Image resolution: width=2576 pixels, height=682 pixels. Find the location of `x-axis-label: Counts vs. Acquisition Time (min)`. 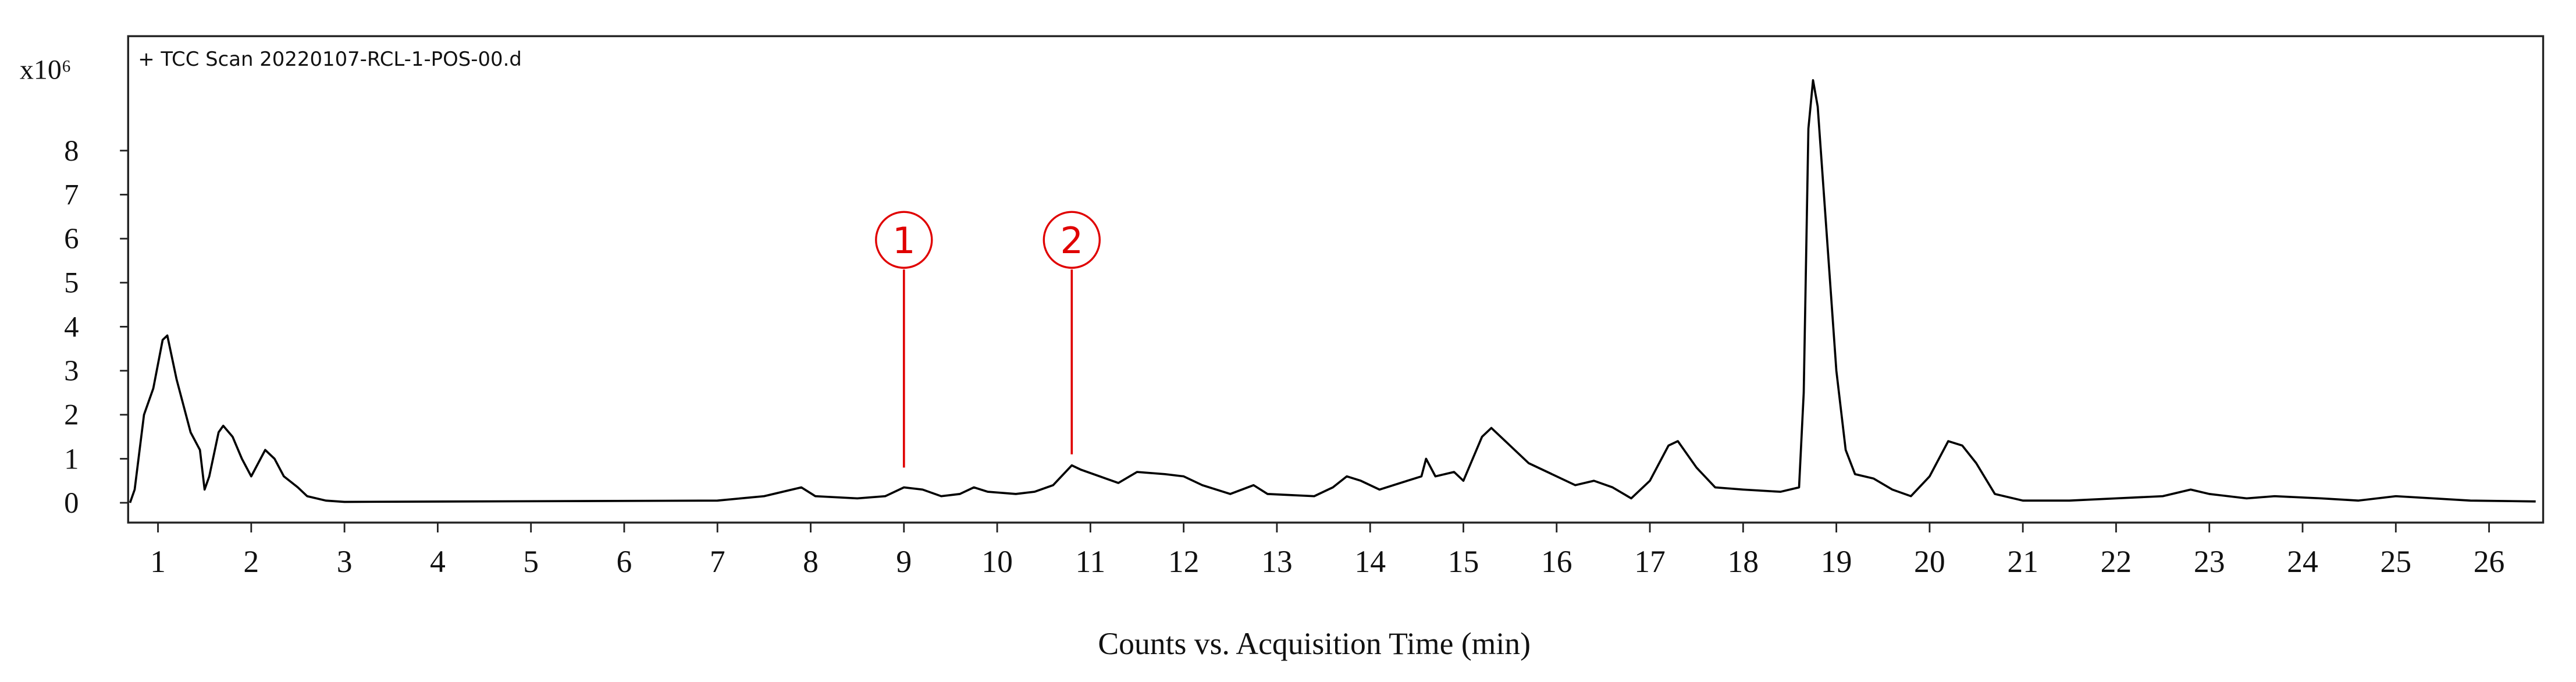

x-axis-label: Counts vs. Acquisition Time (min) is located at coordinates (1314, 643).